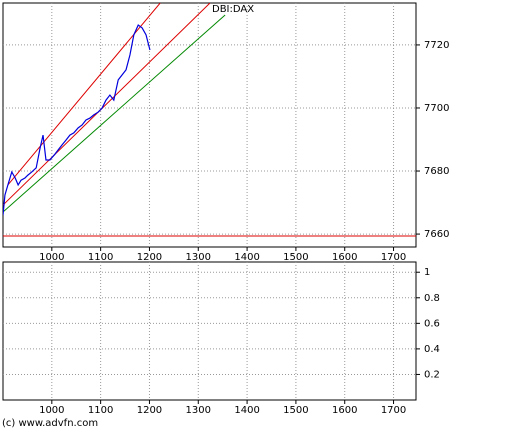 Image resolution: width=512 pixels, height=430 pixels. I want to click on footer: (c) www.advfn.com, so click(50, 423).